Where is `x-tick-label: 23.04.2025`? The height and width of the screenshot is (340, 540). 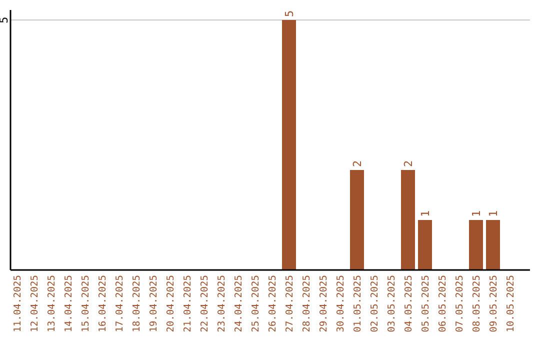
x-tick-label: 23.04.2025 is located at coordinates (222, 303).